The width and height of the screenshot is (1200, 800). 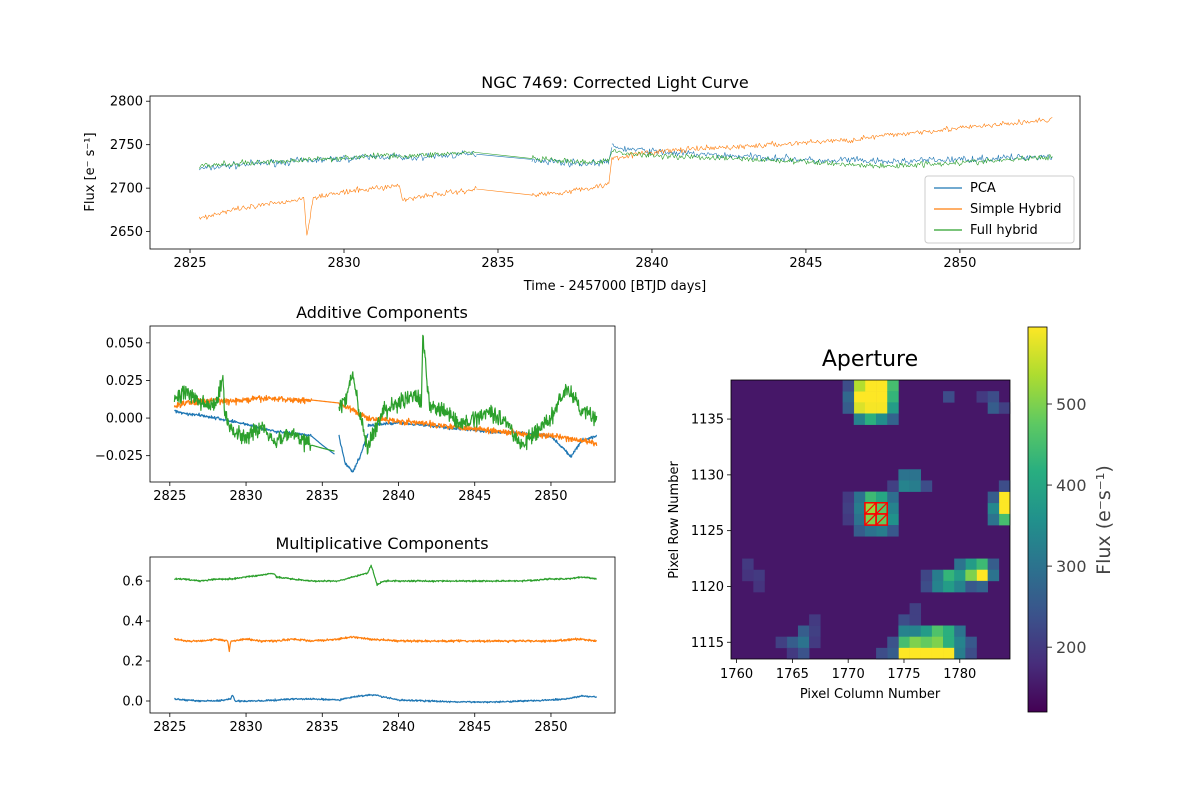 What do you see at coordinates (1071, 519) in the screenshot?
I see `colorbar: 200 300 400 500 Flux (e⁻s⁻¹)` at bounding box center [1071, 519].